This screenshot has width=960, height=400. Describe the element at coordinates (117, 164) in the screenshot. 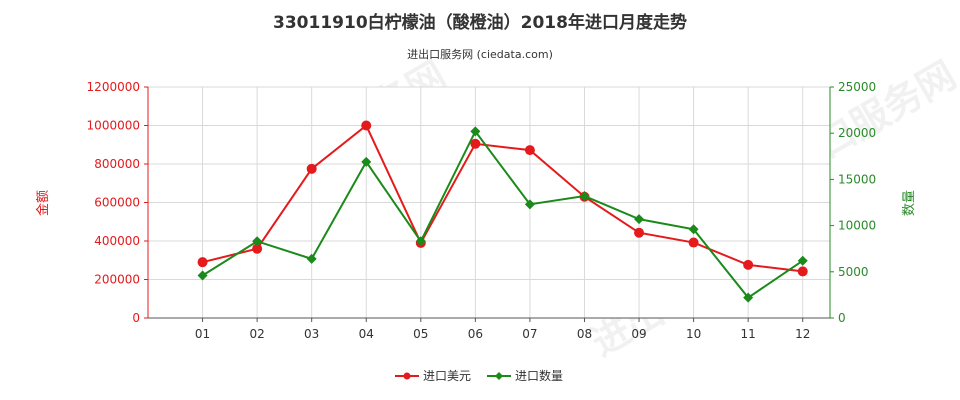

I see `left-tick-label: 800000` at that location.